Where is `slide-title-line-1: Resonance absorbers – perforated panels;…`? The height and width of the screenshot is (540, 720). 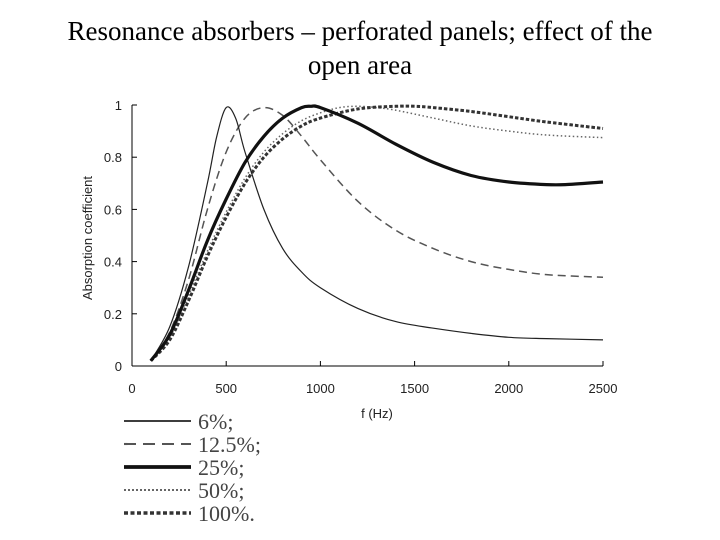
slide-title-line-1: Resonance absorbers – perforated panels;… is located at coordinates (360, 31).